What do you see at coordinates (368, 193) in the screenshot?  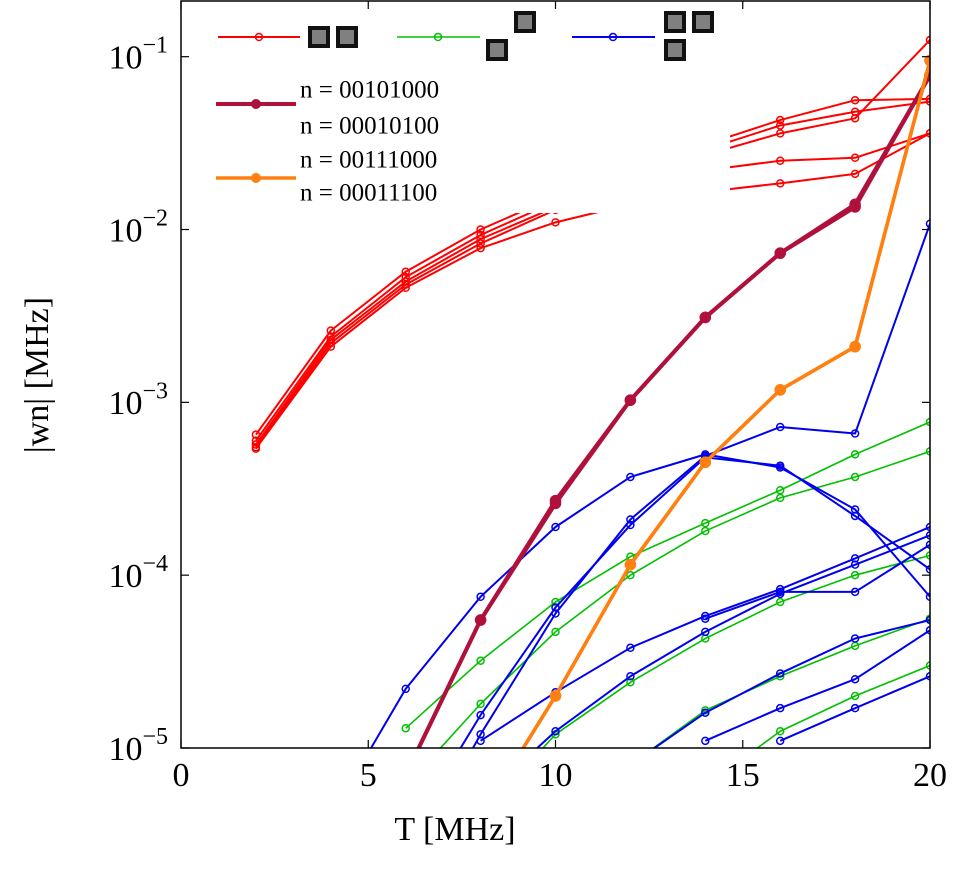 I see `legend-label: n = 00011100` at bounding box center [368, 193].